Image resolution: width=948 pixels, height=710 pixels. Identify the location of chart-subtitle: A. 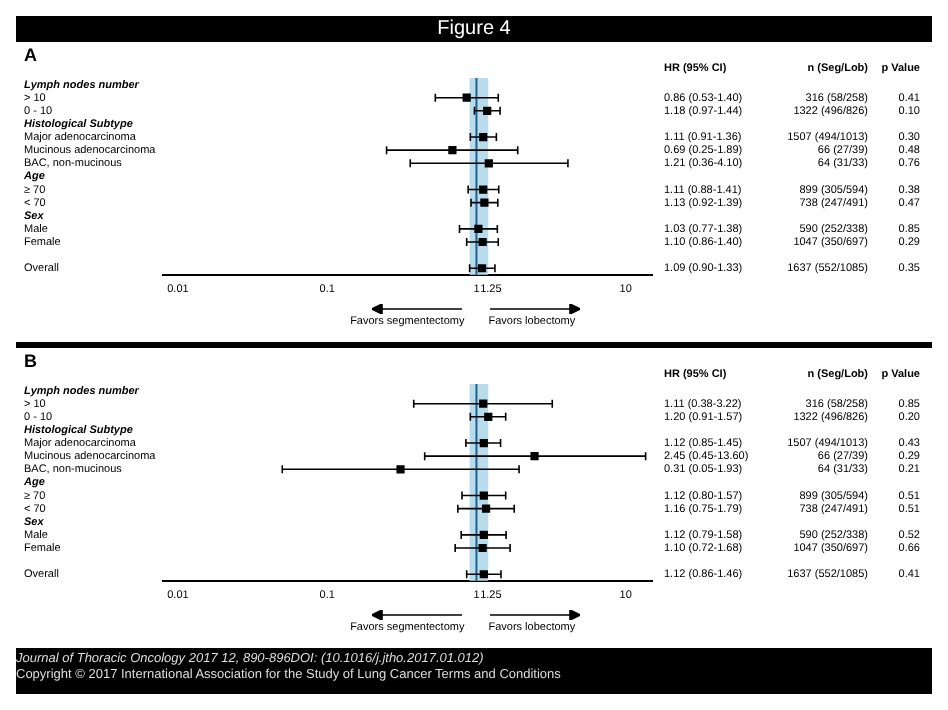
(31, 54).